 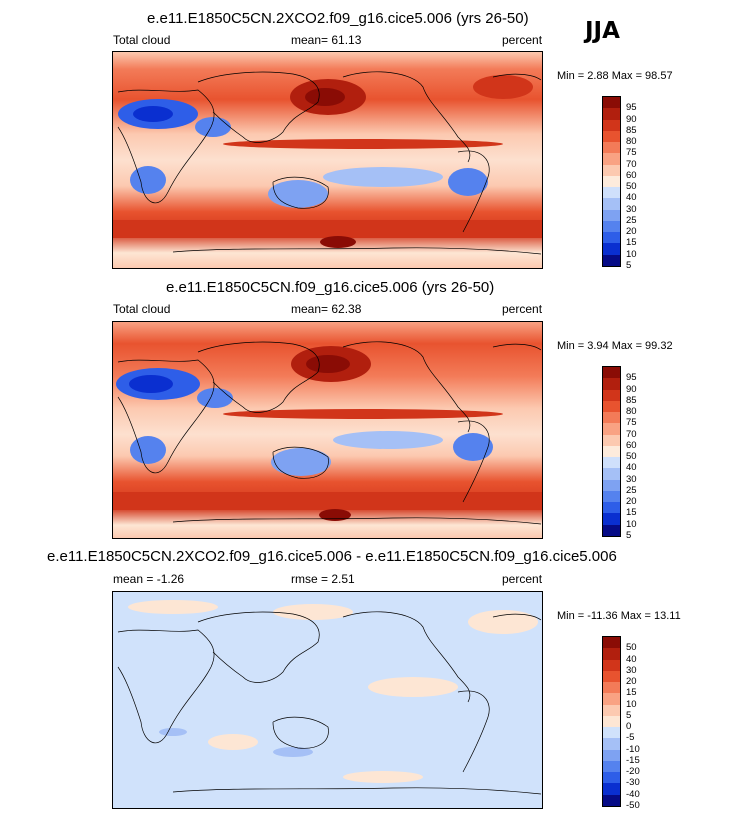 What do you see at coordinates (631, 659) in the screenshot?
I see `panel3-colorbar-label: 40` at bounding box center [631, 659].